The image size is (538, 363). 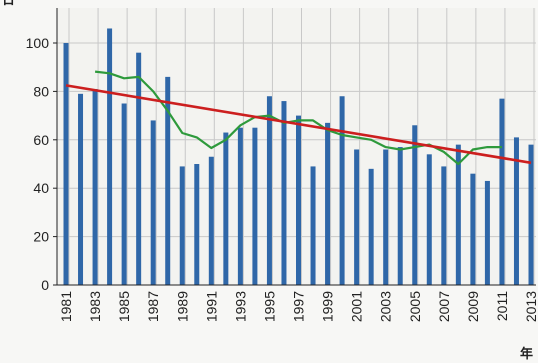 What do you see at coordinates (182, 306) in the screenshot?
I see `x-tick-label-1989: 1989` at bounding box center [182, 306].